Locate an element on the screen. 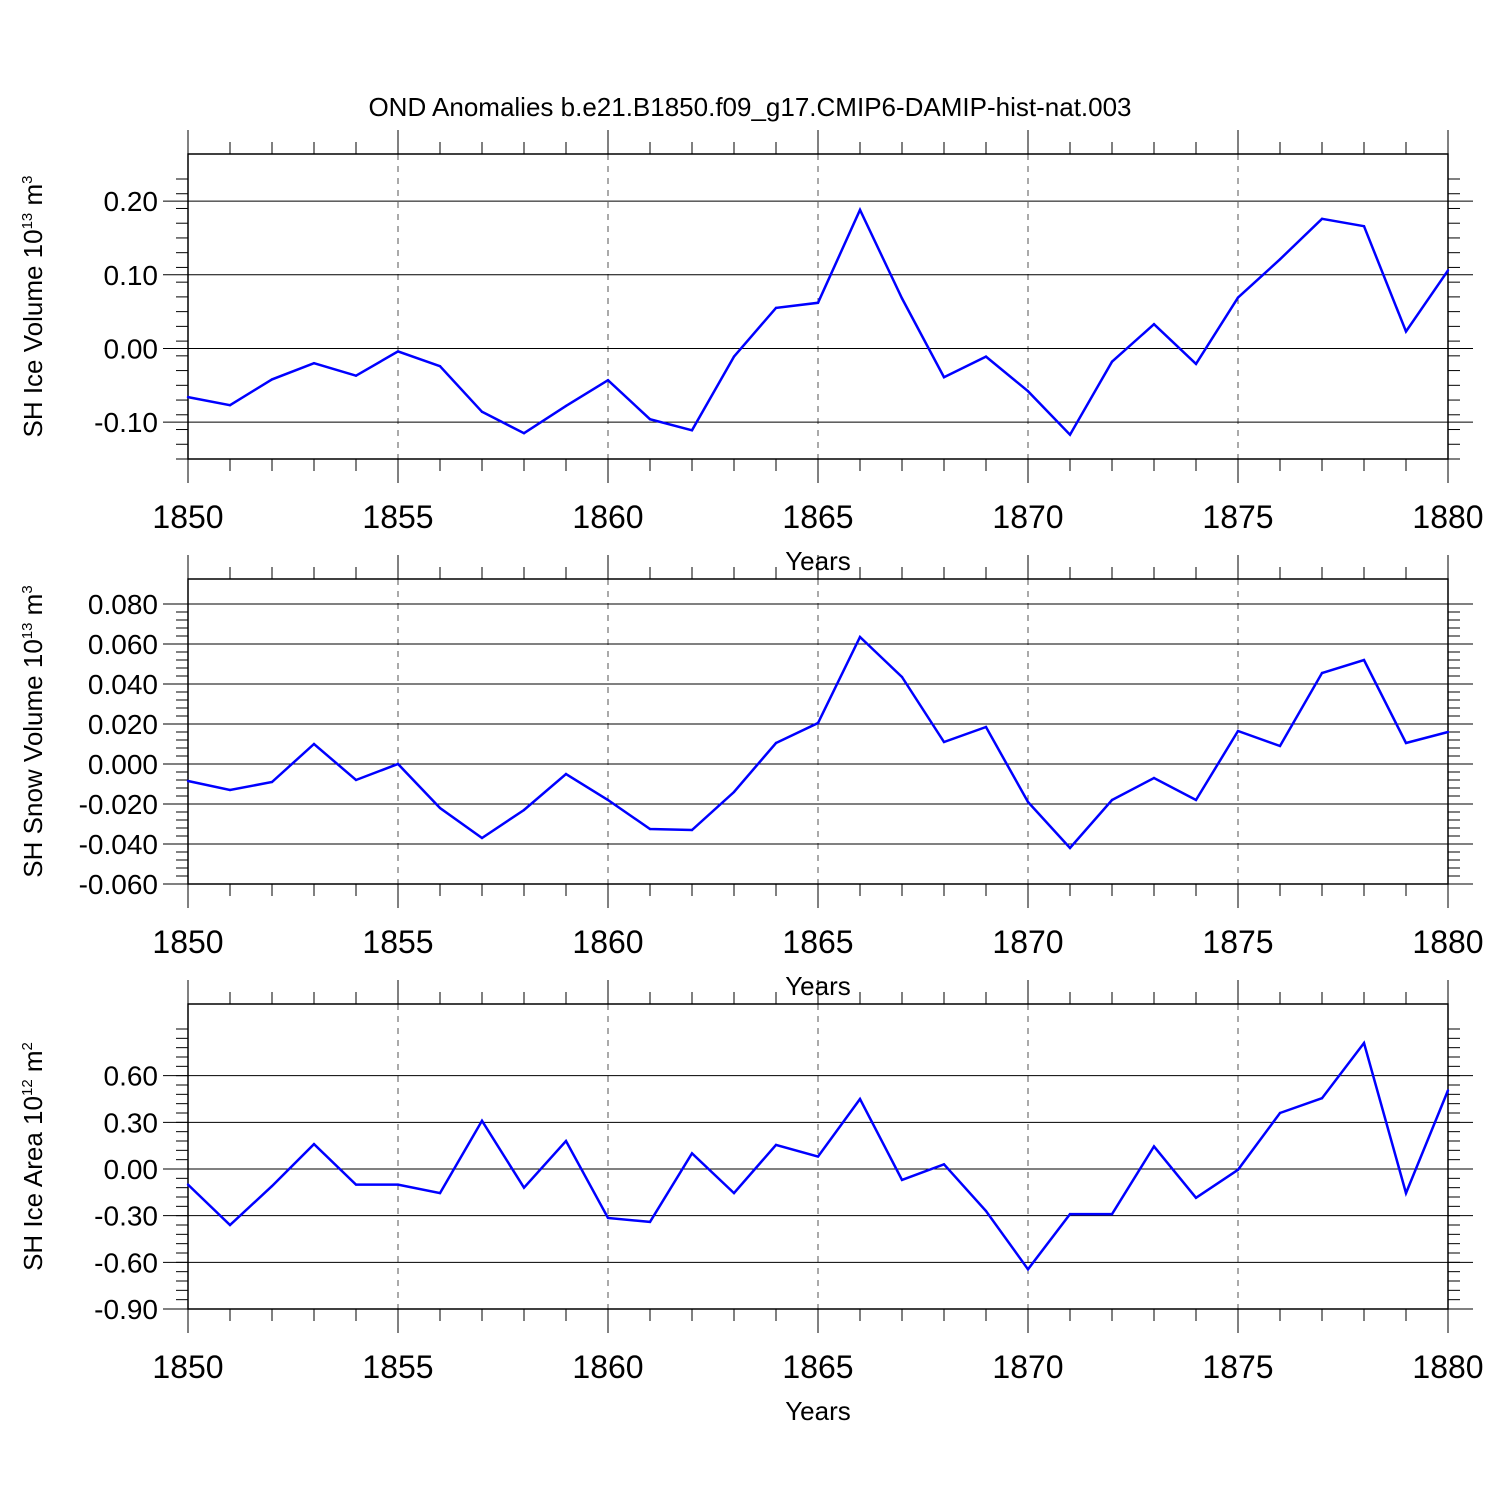 The image size is (1500, 1500). y-tick-label: 0.20 is located at coordinates (131, 201).